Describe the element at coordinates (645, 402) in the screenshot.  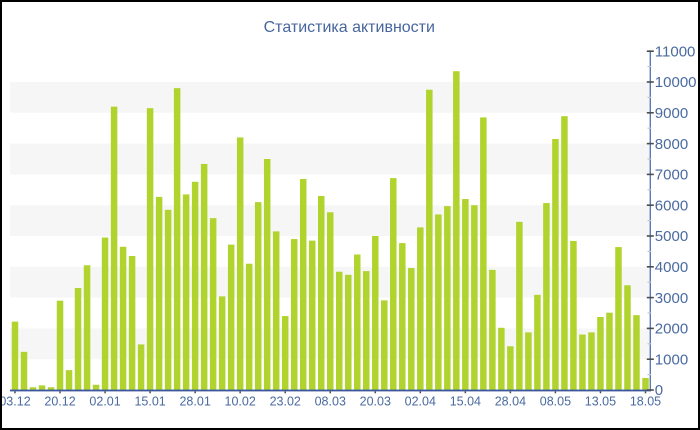
I see `svg-text: 18.05` at that location.